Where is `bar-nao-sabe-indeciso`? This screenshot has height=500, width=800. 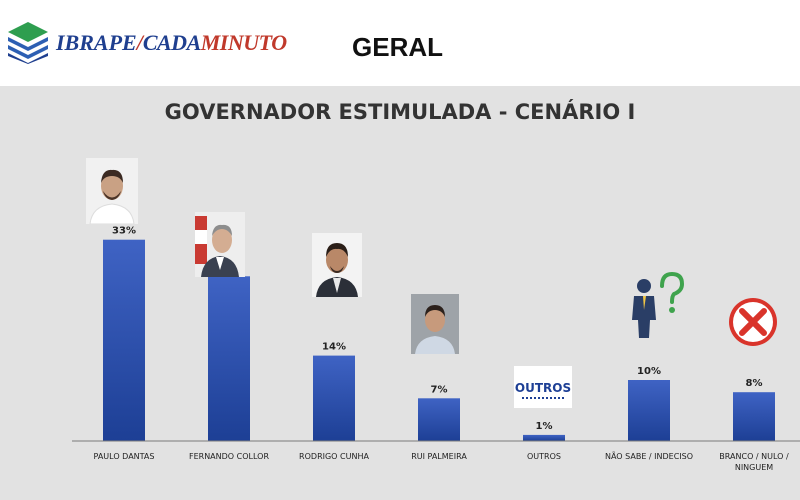 bar-nao-sabe-indeciso is located at coordinates (649, 410).